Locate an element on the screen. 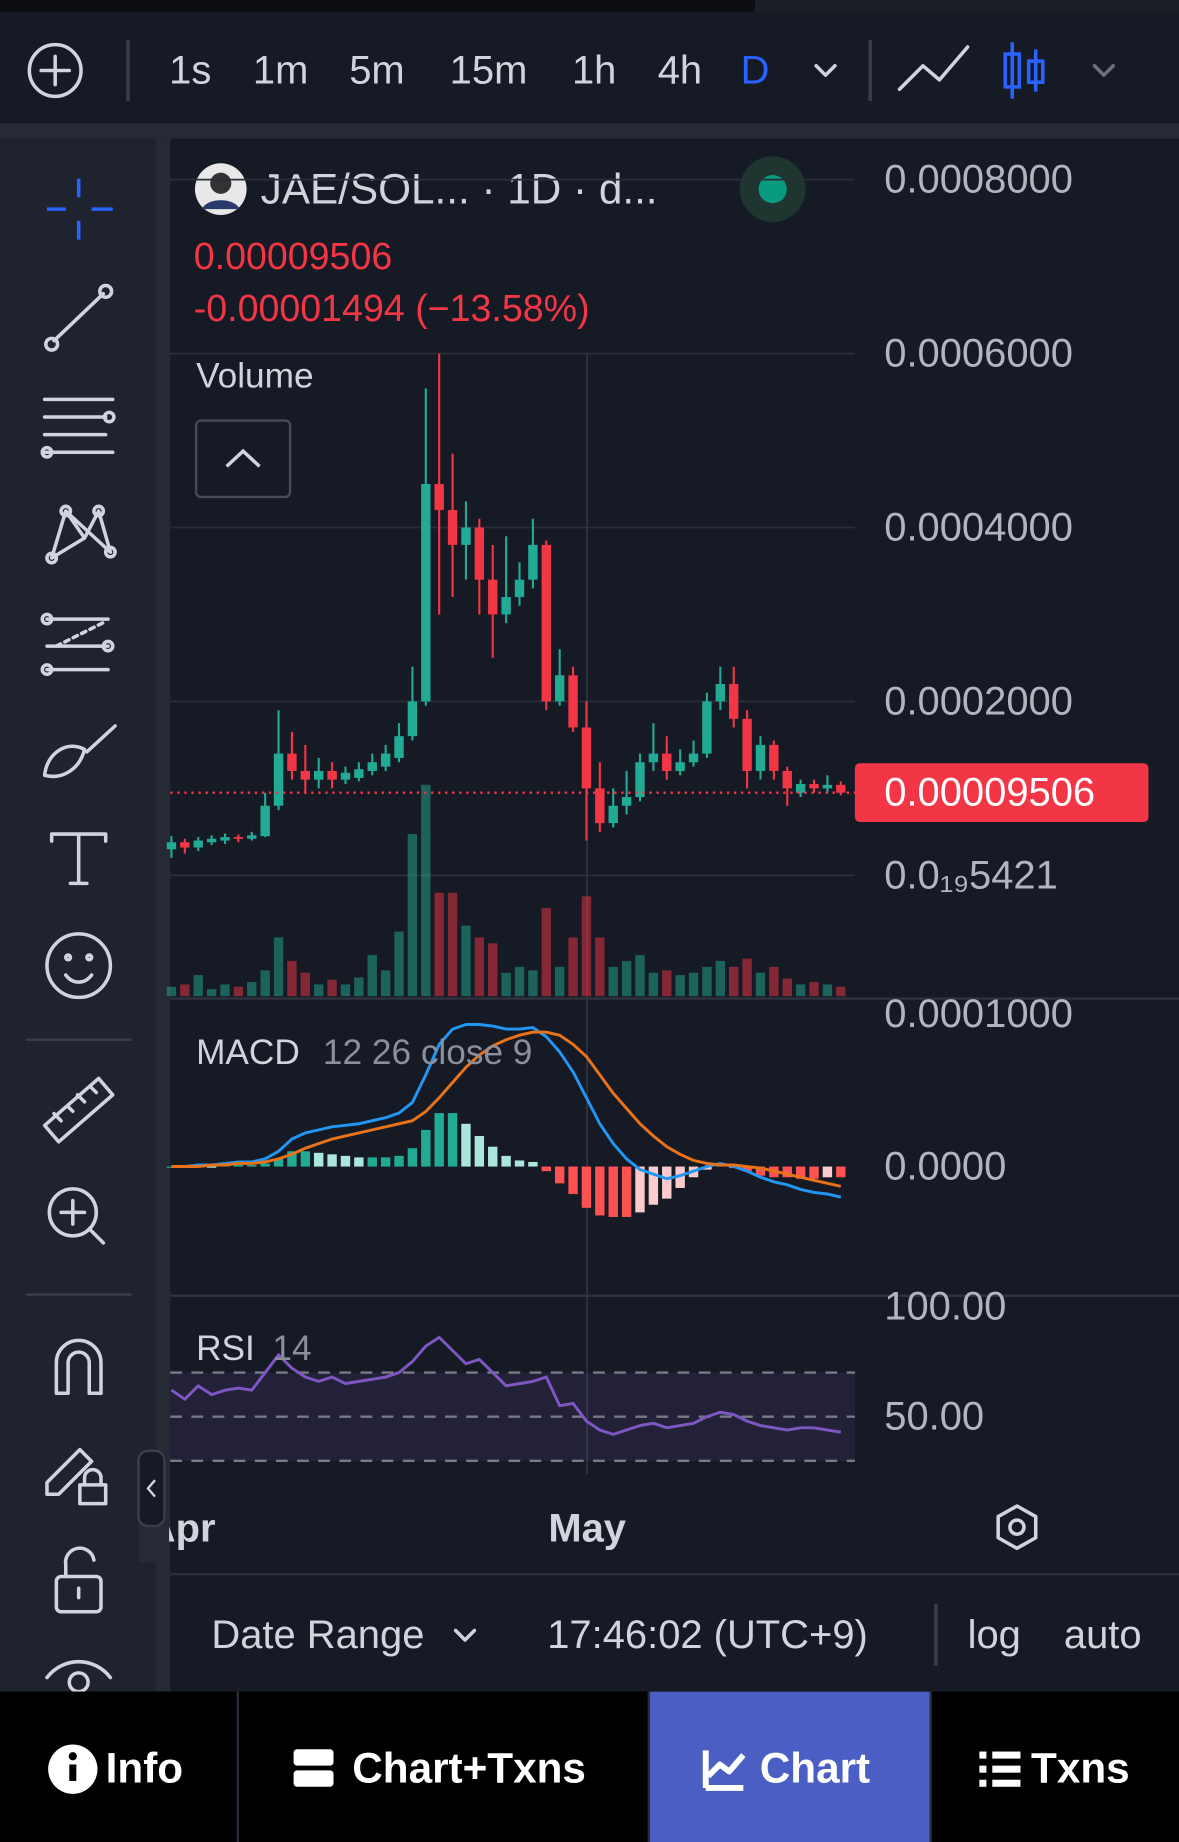  interval-dropdown is located at coordinates (825, 70).